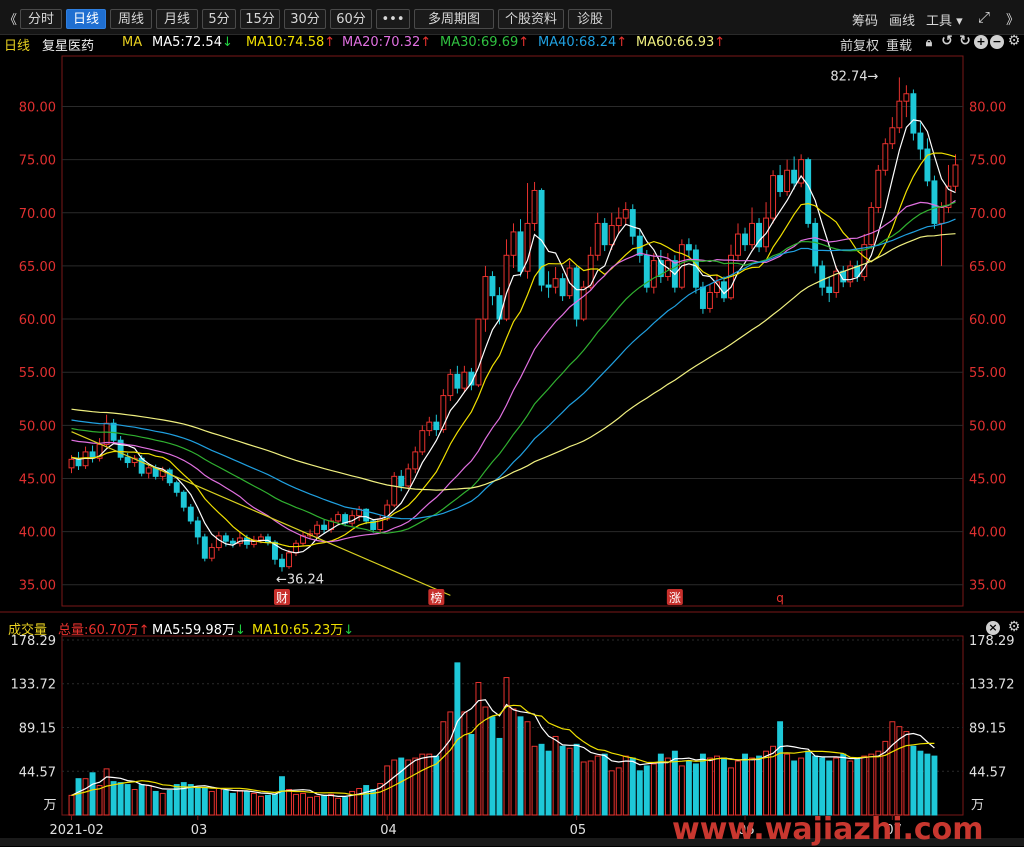 The image size is (1024, 847). I want to click on draw-line-button: 画线, so click(902, 21).